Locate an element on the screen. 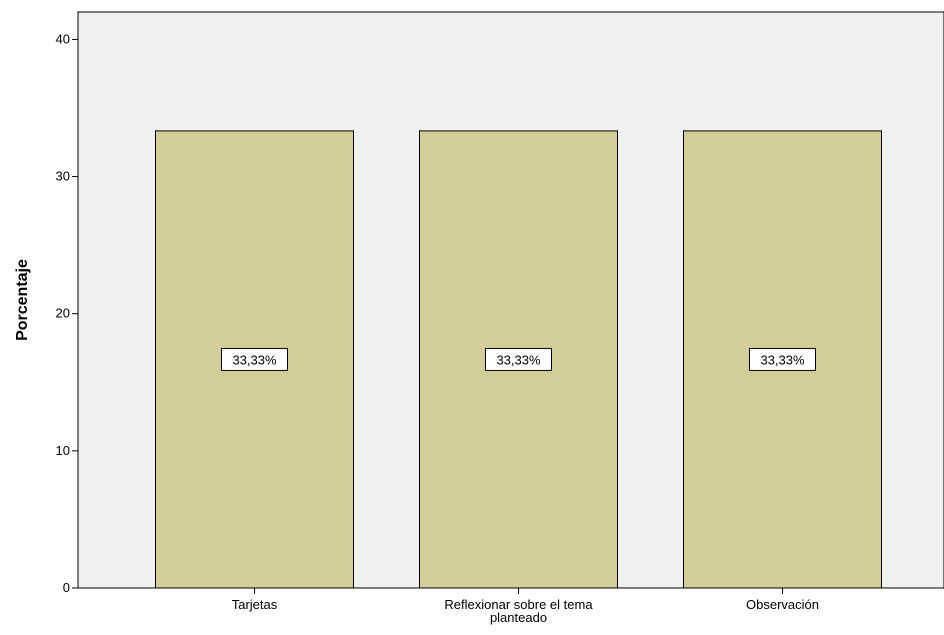  y-tick-label: 0 is located at coordinates (66, 587).